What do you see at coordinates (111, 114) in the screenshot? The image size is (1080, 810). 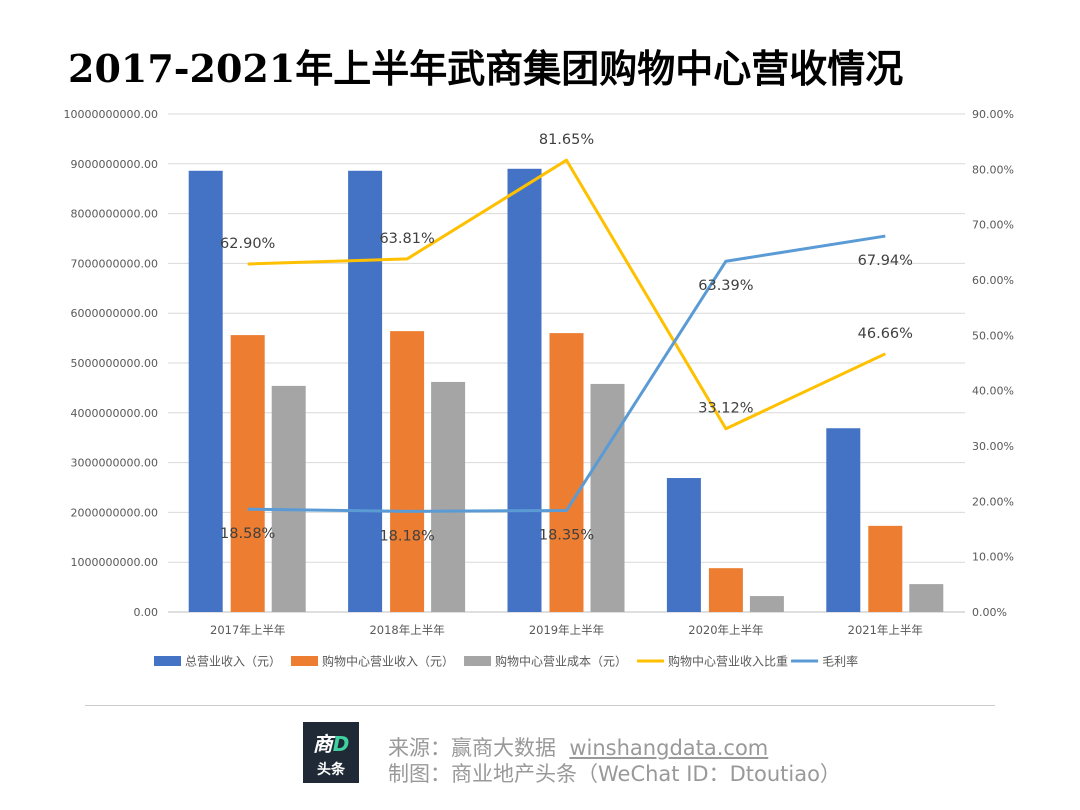 I see `y-left-tick-label: 10000000000.00` at bounding box center [111, 114].